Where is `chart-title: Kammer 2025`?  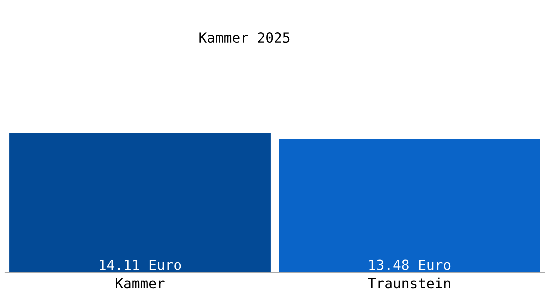 chart-title: Kammer 2025 is located at coordinates (245, 38).